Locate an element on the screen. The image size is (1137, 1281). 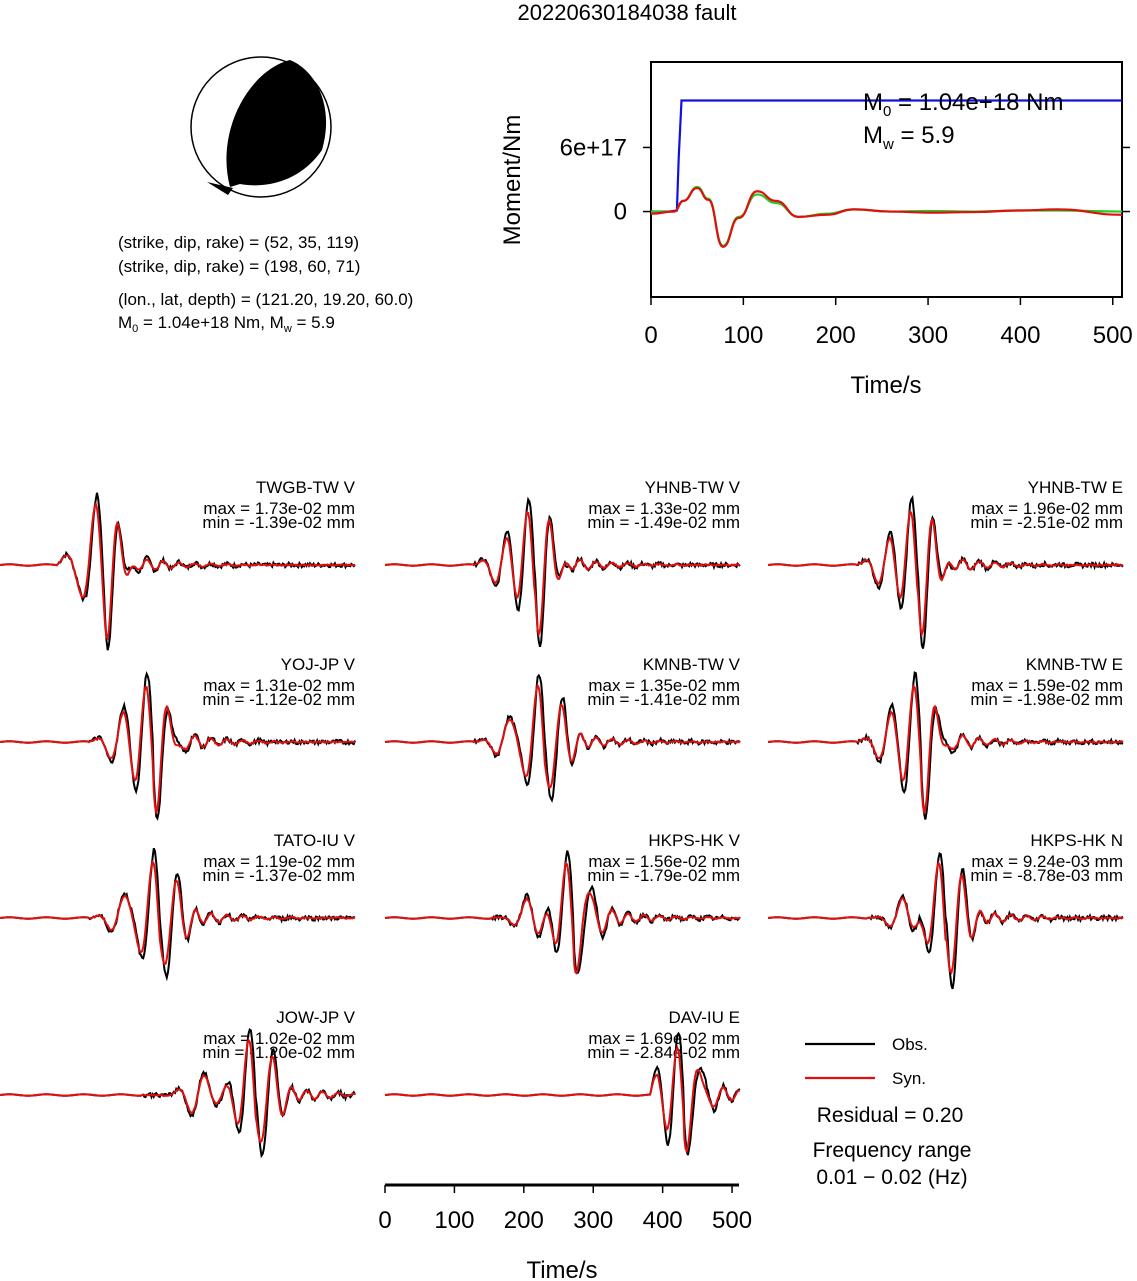
moment-m0-label: M0 = 1.04e+18 Nm is located at coordinates (963, 104).